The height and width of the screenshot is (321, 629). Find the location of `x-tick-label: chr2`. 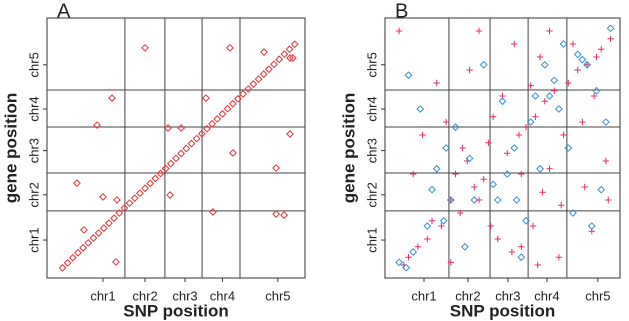

x-tick-label: chr2 is located at coordinates (144, 295).